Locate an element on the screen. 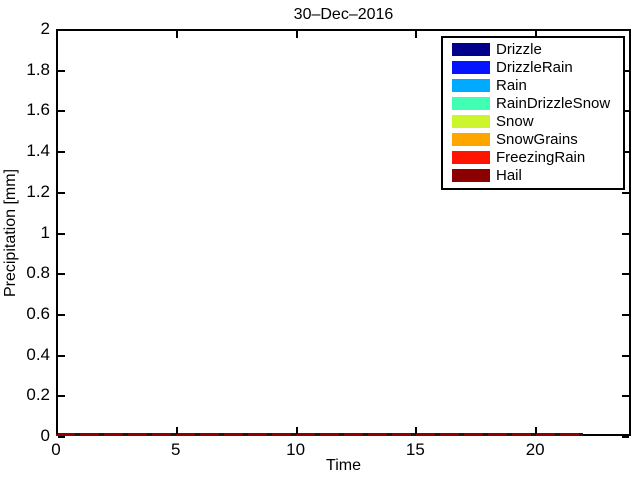 The image size is (640, 480). y-tick-label: 0.4 is located at coordinates (38, 354).